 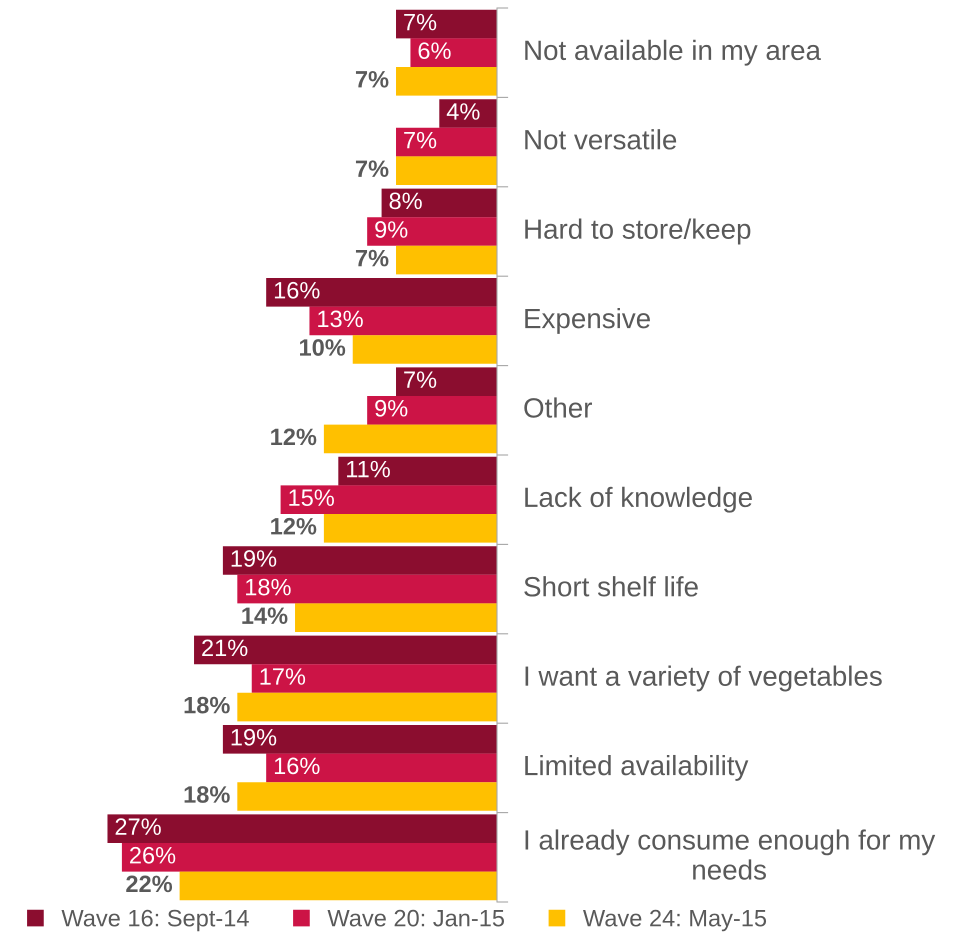 What do you see at coordinates (368, 469) in the screenshot?
I see `data-label: 11%` at bounding box center [368, 469].